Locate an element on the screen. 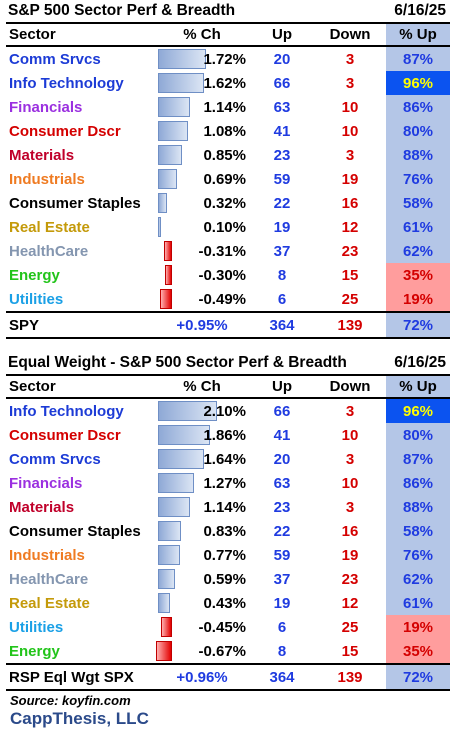 This screenshot has height=731, width=456. sector-name: Financials is located at coordinates (46, 483).